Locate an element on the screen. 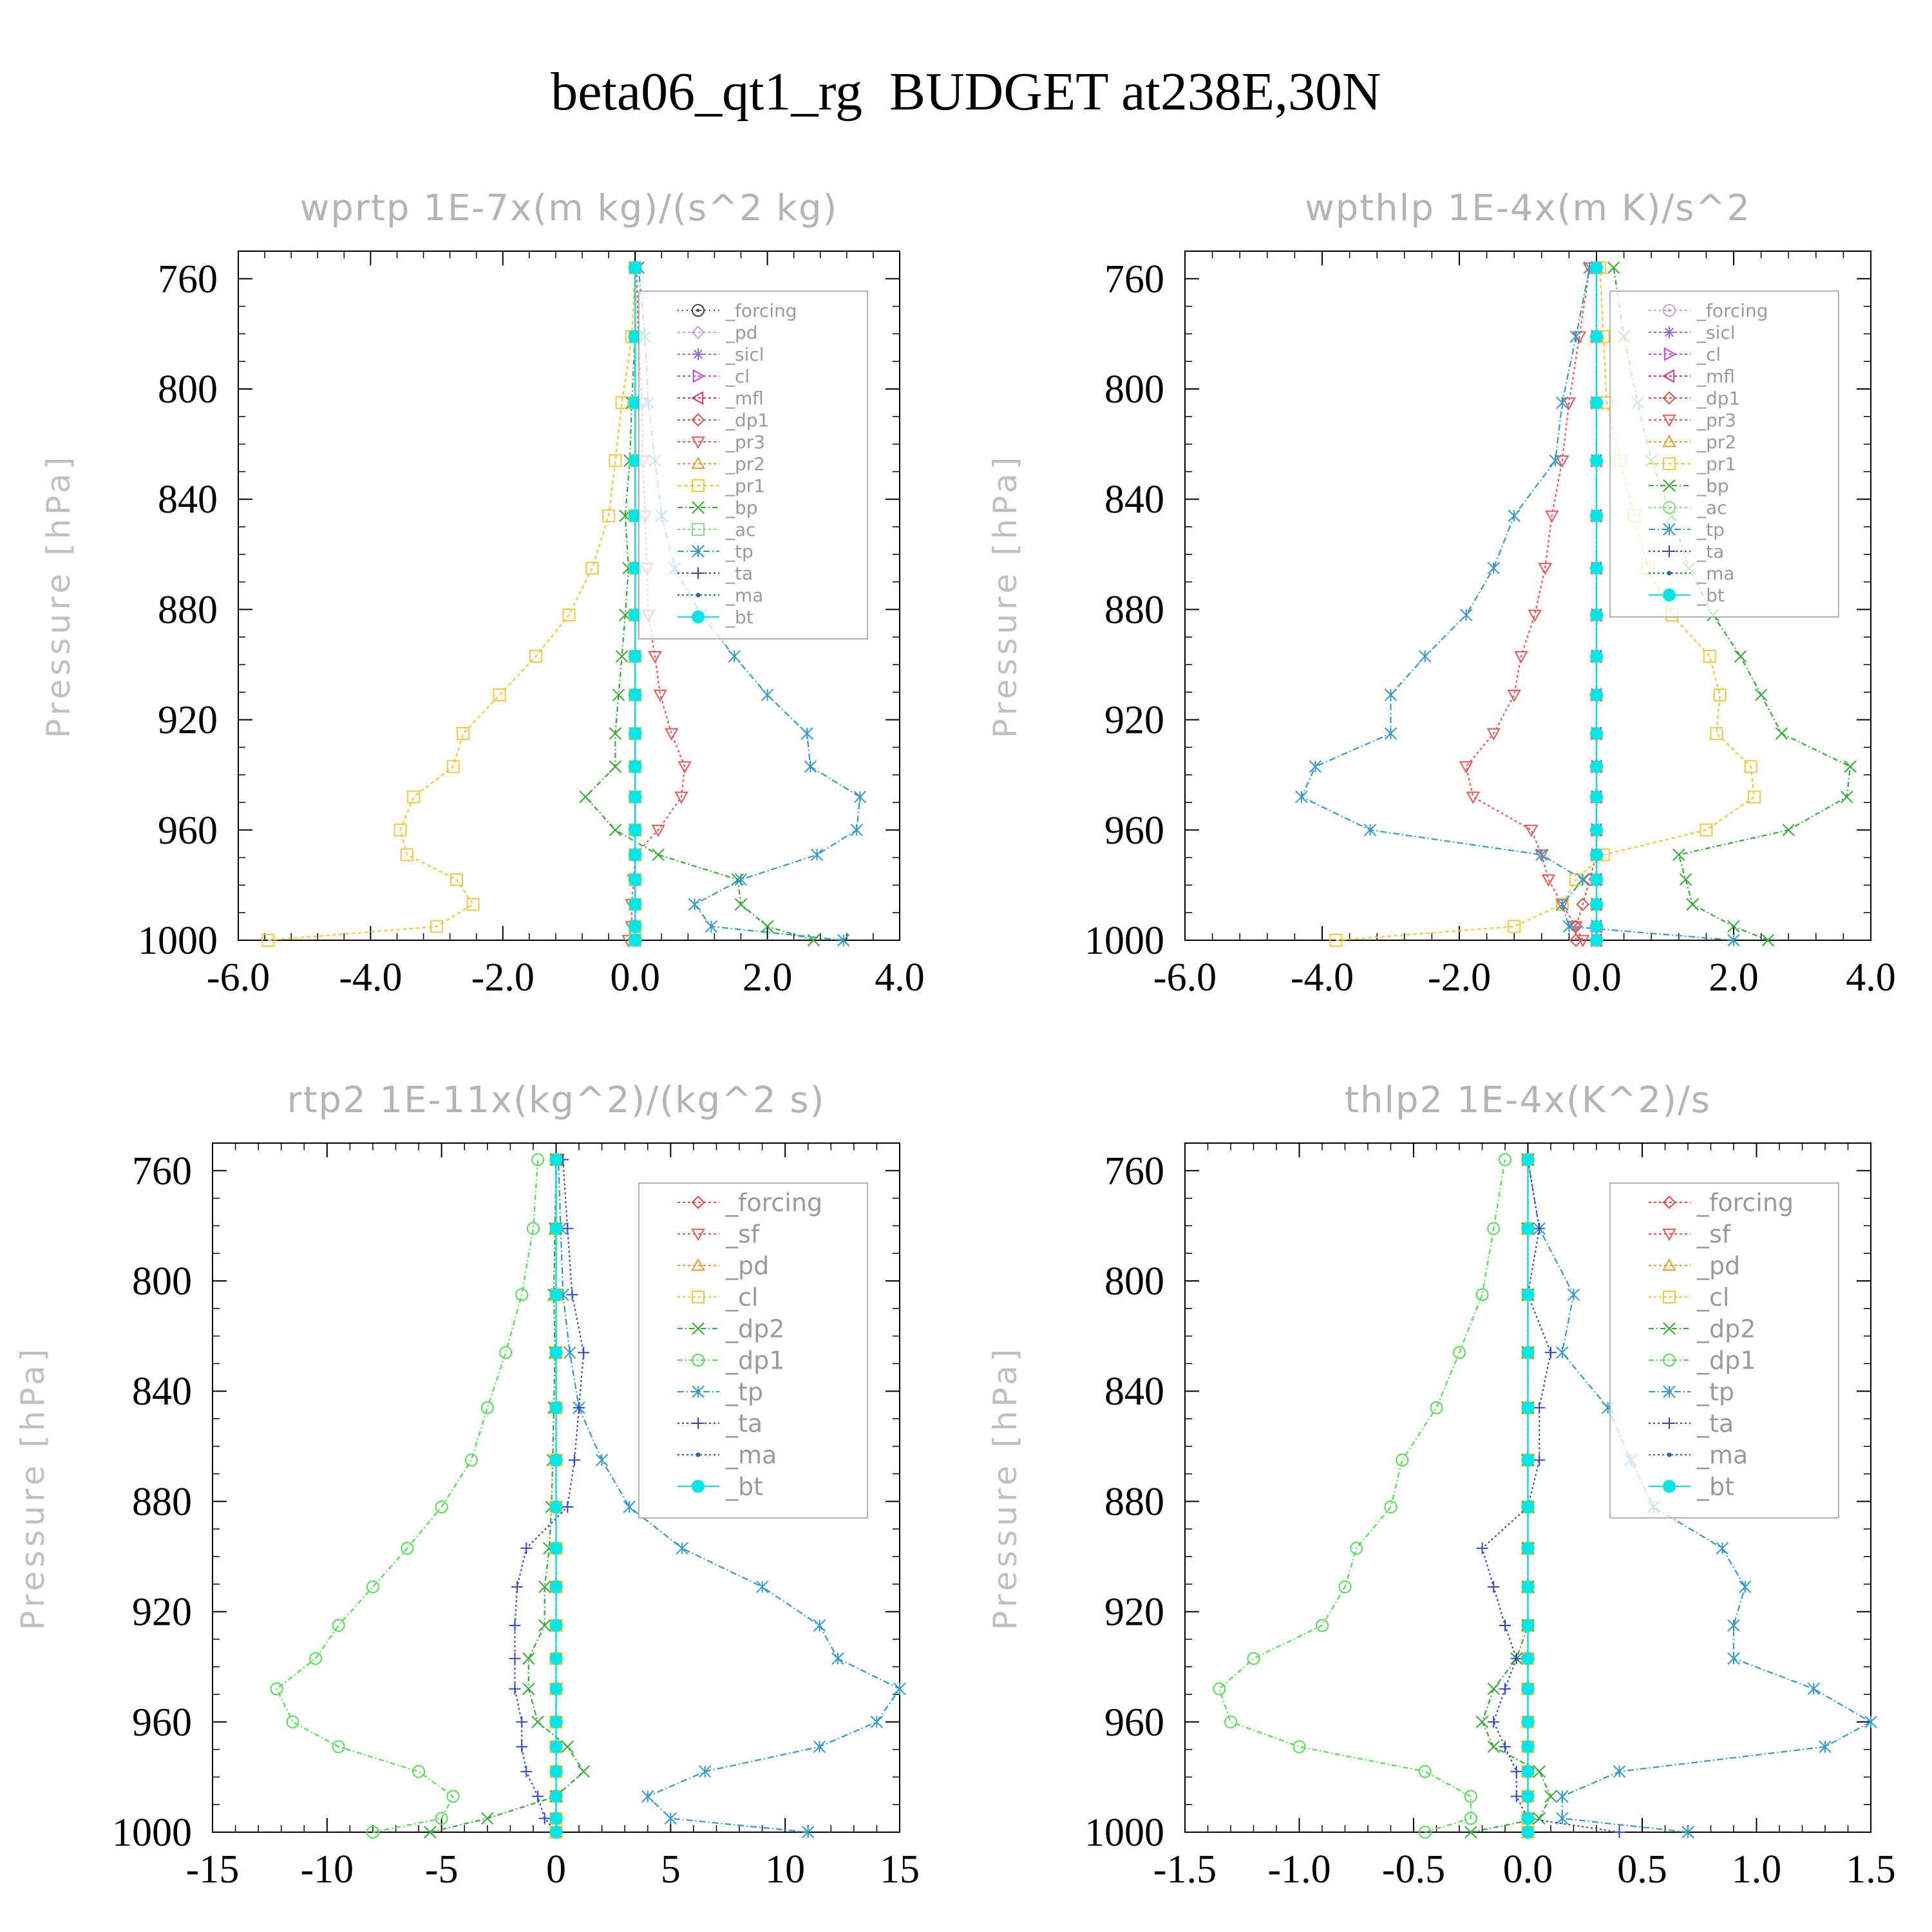  x-tick-label: 4.0 is located at coordinates (1871, 977).